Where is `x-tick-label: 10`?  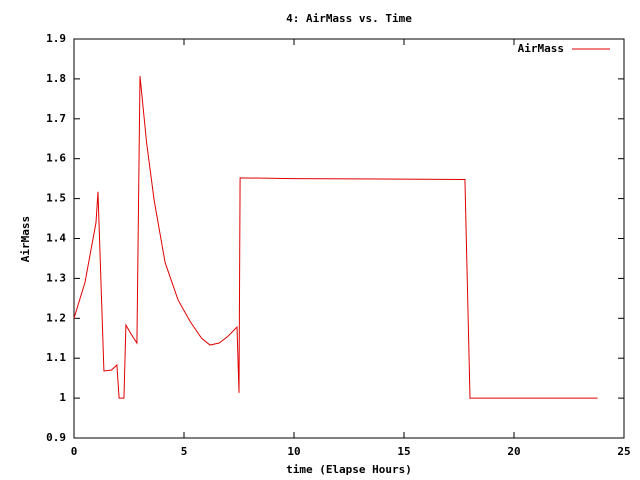
x-tick-label: 10 is located at coordinates (293, 451).